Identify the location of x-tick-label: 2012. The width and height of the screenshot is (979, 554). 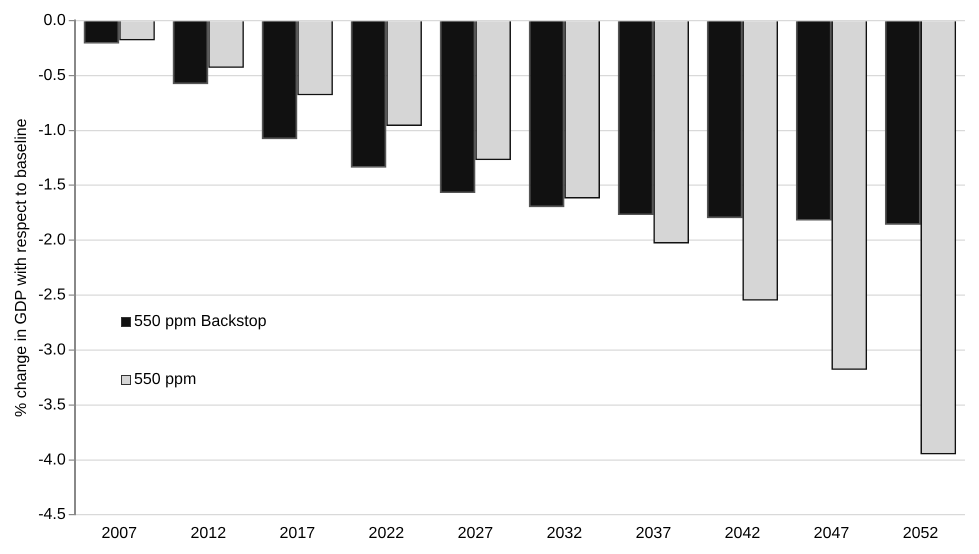
(208, 533).